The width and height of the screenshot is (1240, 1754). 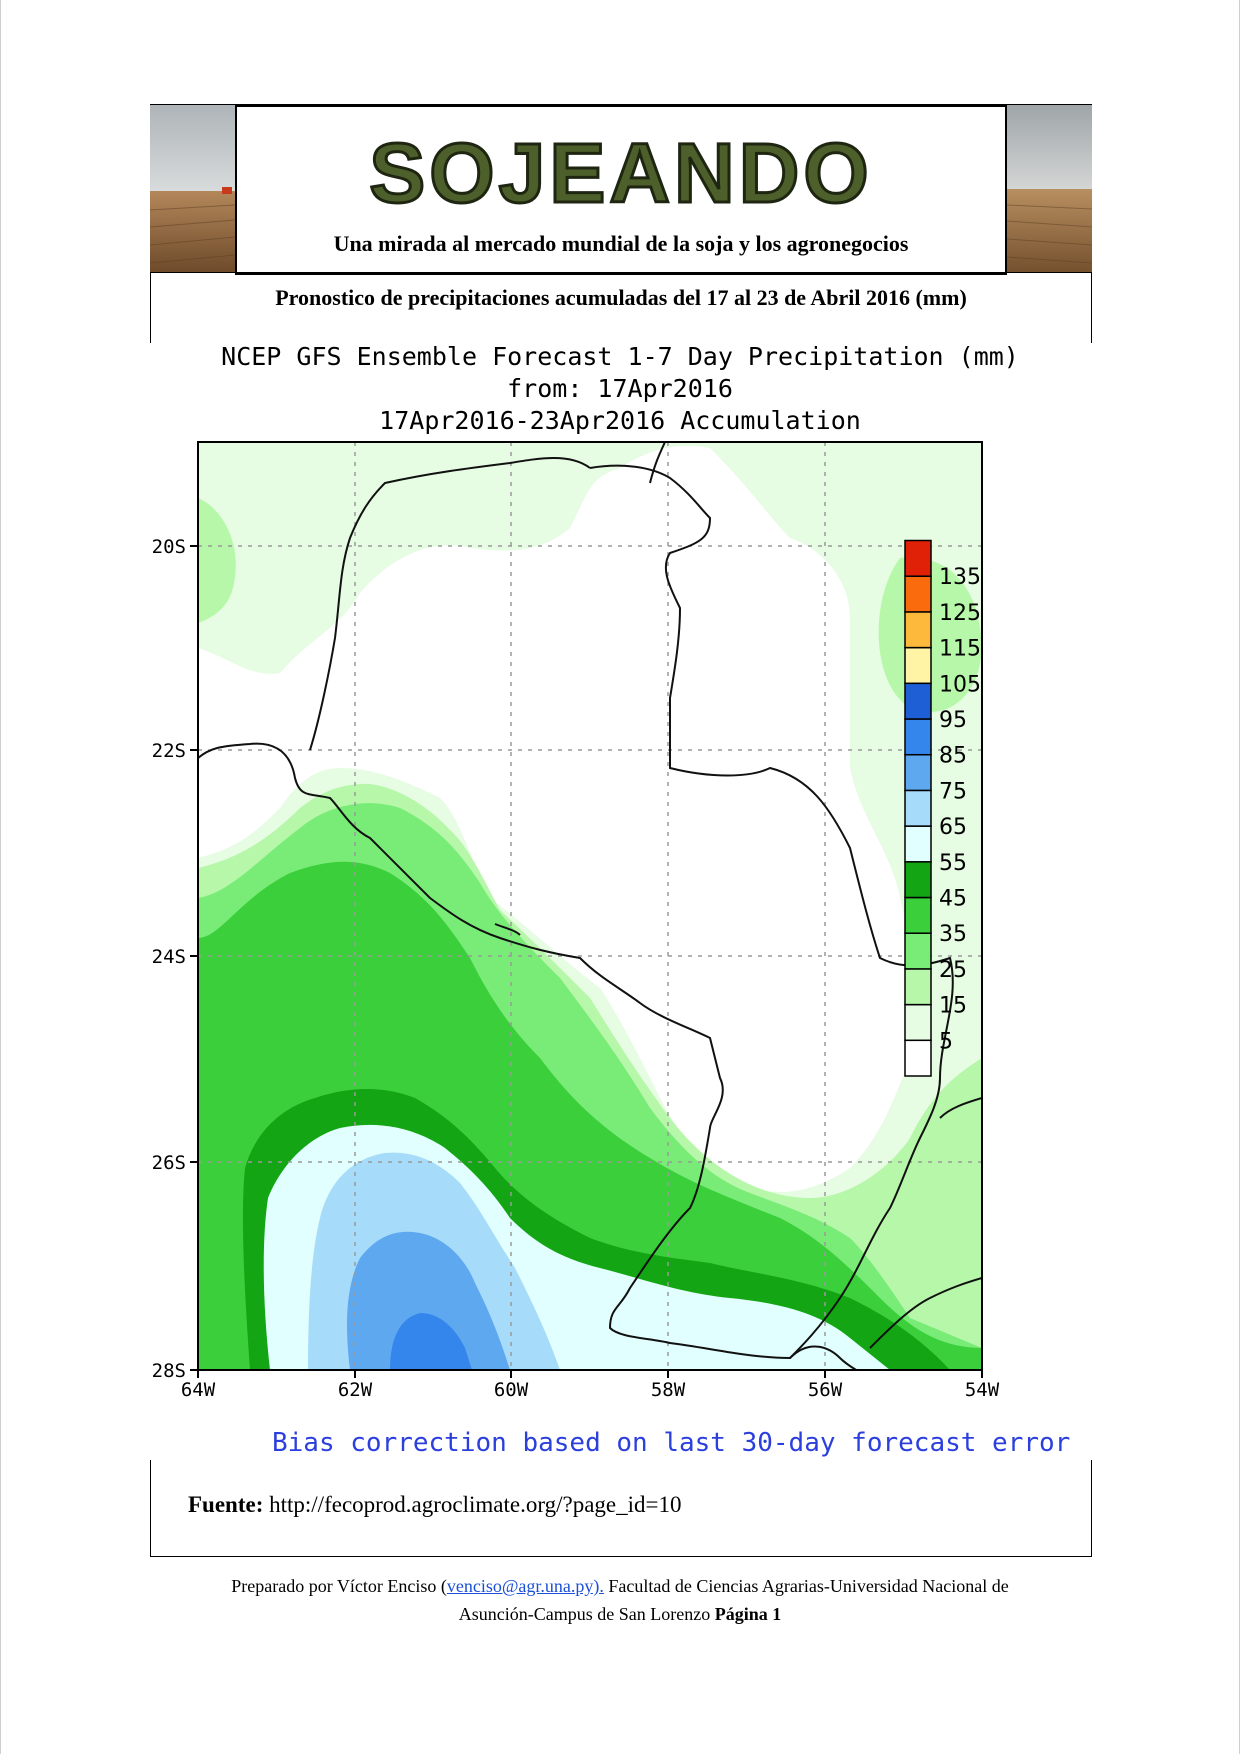 What do you see at coordinates (1049, 189) in the screenshot?
I see `farm-field-photo-right` at bounding box center [1049, 189].